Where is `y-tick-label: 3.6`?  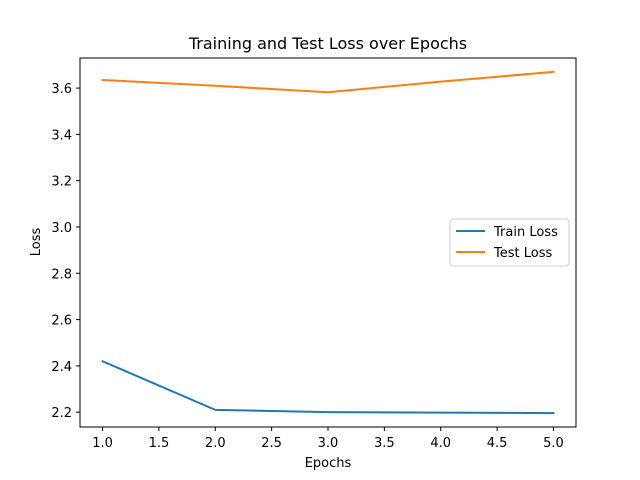
y-tick-label: 3.6 is located at coordinates (61, 89).